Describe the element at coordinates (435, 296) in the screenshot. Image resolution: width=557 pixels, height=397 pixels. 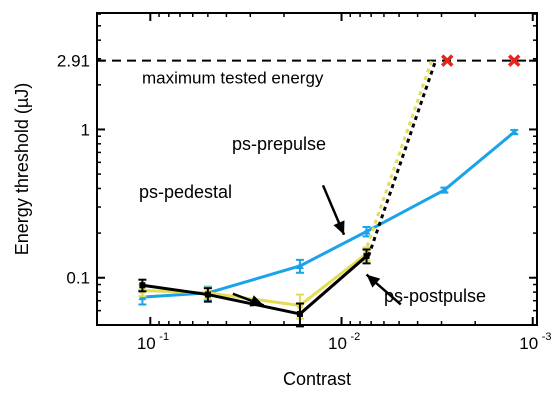
I see `annotation-label: ps-postpulse` at that location.